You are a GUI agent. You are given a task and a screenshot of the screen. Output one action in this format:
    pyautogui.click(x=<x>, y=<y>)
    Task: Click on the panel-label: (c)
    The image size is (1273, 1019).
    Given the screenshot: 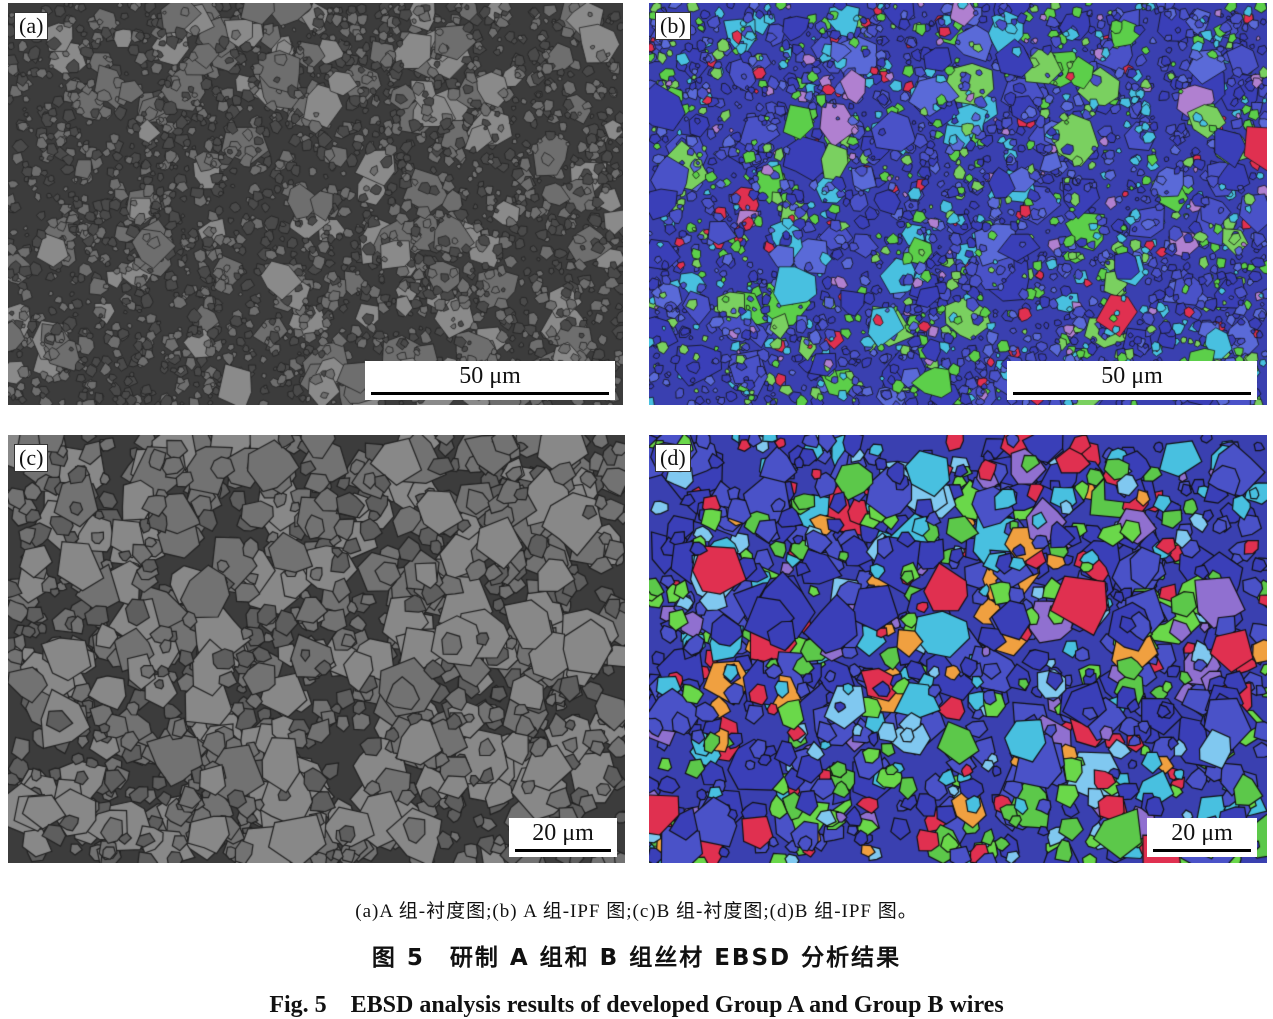 What is the action you would take?
    pyautogui.click(x=31, y=458)
    